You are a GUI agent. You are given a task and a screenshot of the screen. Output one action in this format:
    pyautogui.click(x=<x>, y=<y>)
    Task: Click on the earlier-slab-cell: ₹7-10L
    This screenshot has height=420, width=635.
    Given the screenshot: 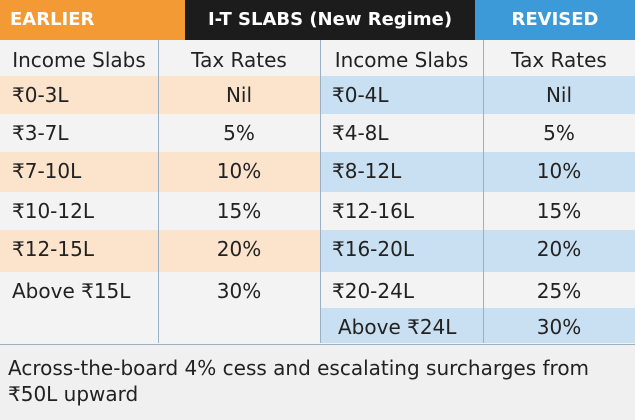 What is the action you would take?
    pyautogui.click(x=47, y=171)
    